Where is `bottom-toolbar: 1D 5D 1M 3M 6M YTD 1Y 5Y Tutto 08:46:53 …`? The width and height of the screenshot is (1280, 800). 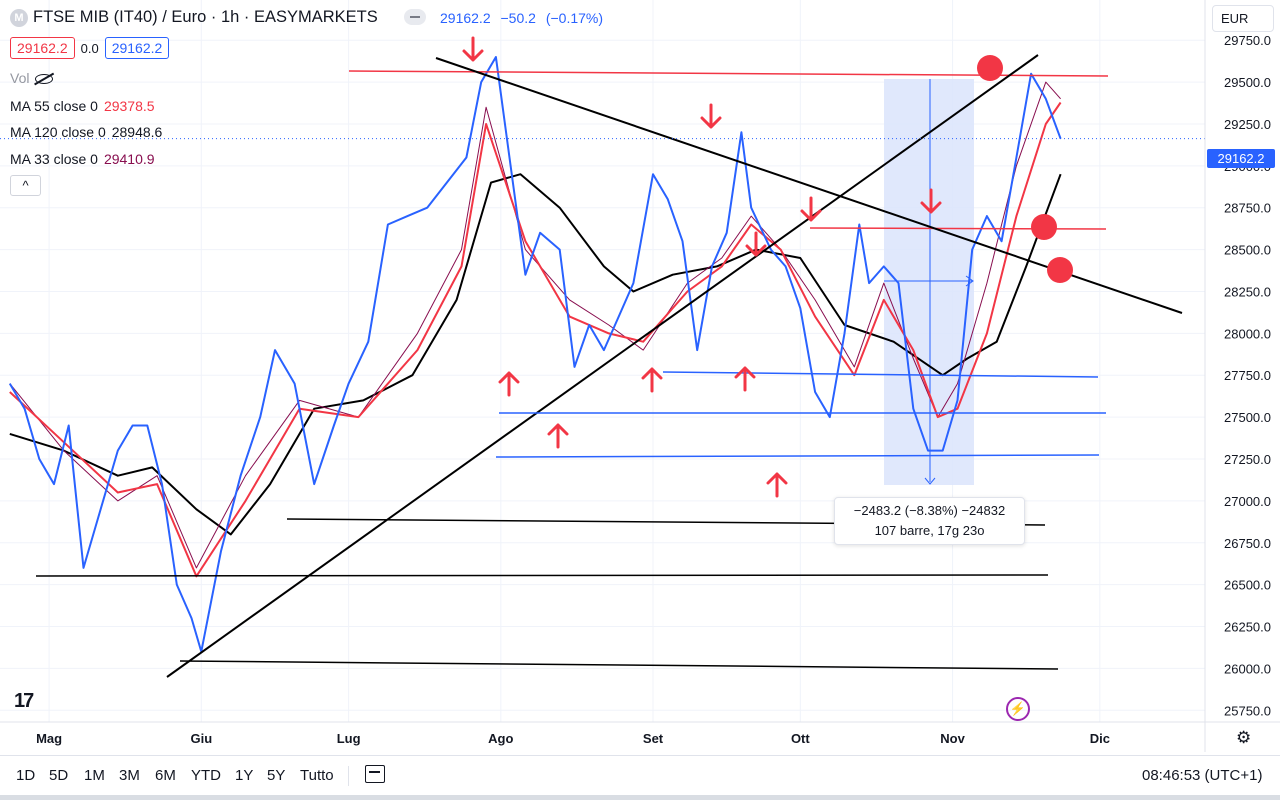
bottom-toolbar: 1D 5D 1M 3M 6M YTD 1Y 5Y Tutto 08:46:53 … is located at coordinates (640, 775).